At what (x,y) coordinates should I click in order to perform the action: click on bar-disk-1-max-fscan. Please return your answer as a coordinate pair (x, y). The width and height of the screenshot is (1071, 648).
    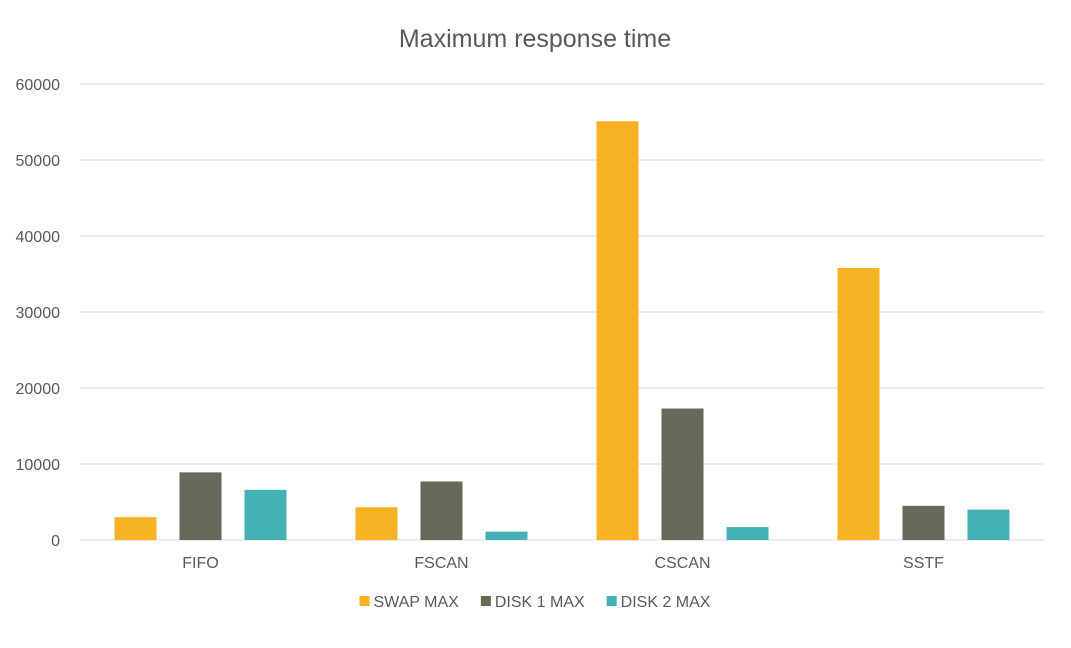
    Looking at the image, I should click on (441, 510).